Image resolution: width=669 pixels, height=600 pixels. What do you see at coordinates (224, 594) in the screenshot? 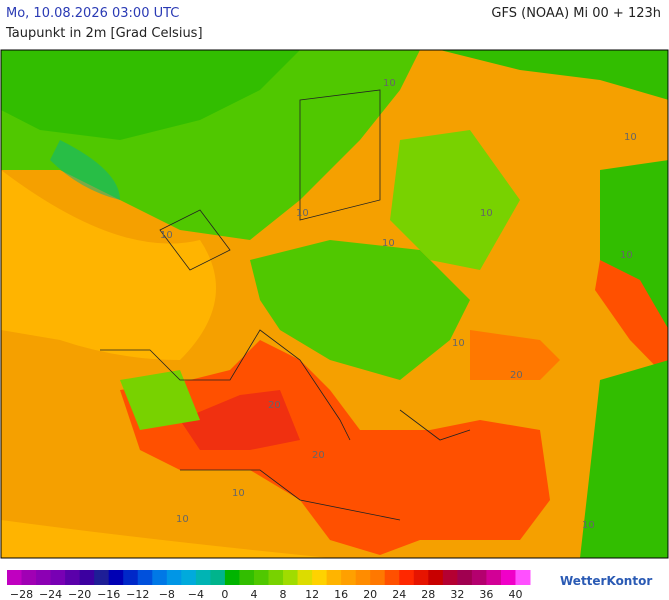
I see `colorbar-label: 0` at bounding box center [224, 594].